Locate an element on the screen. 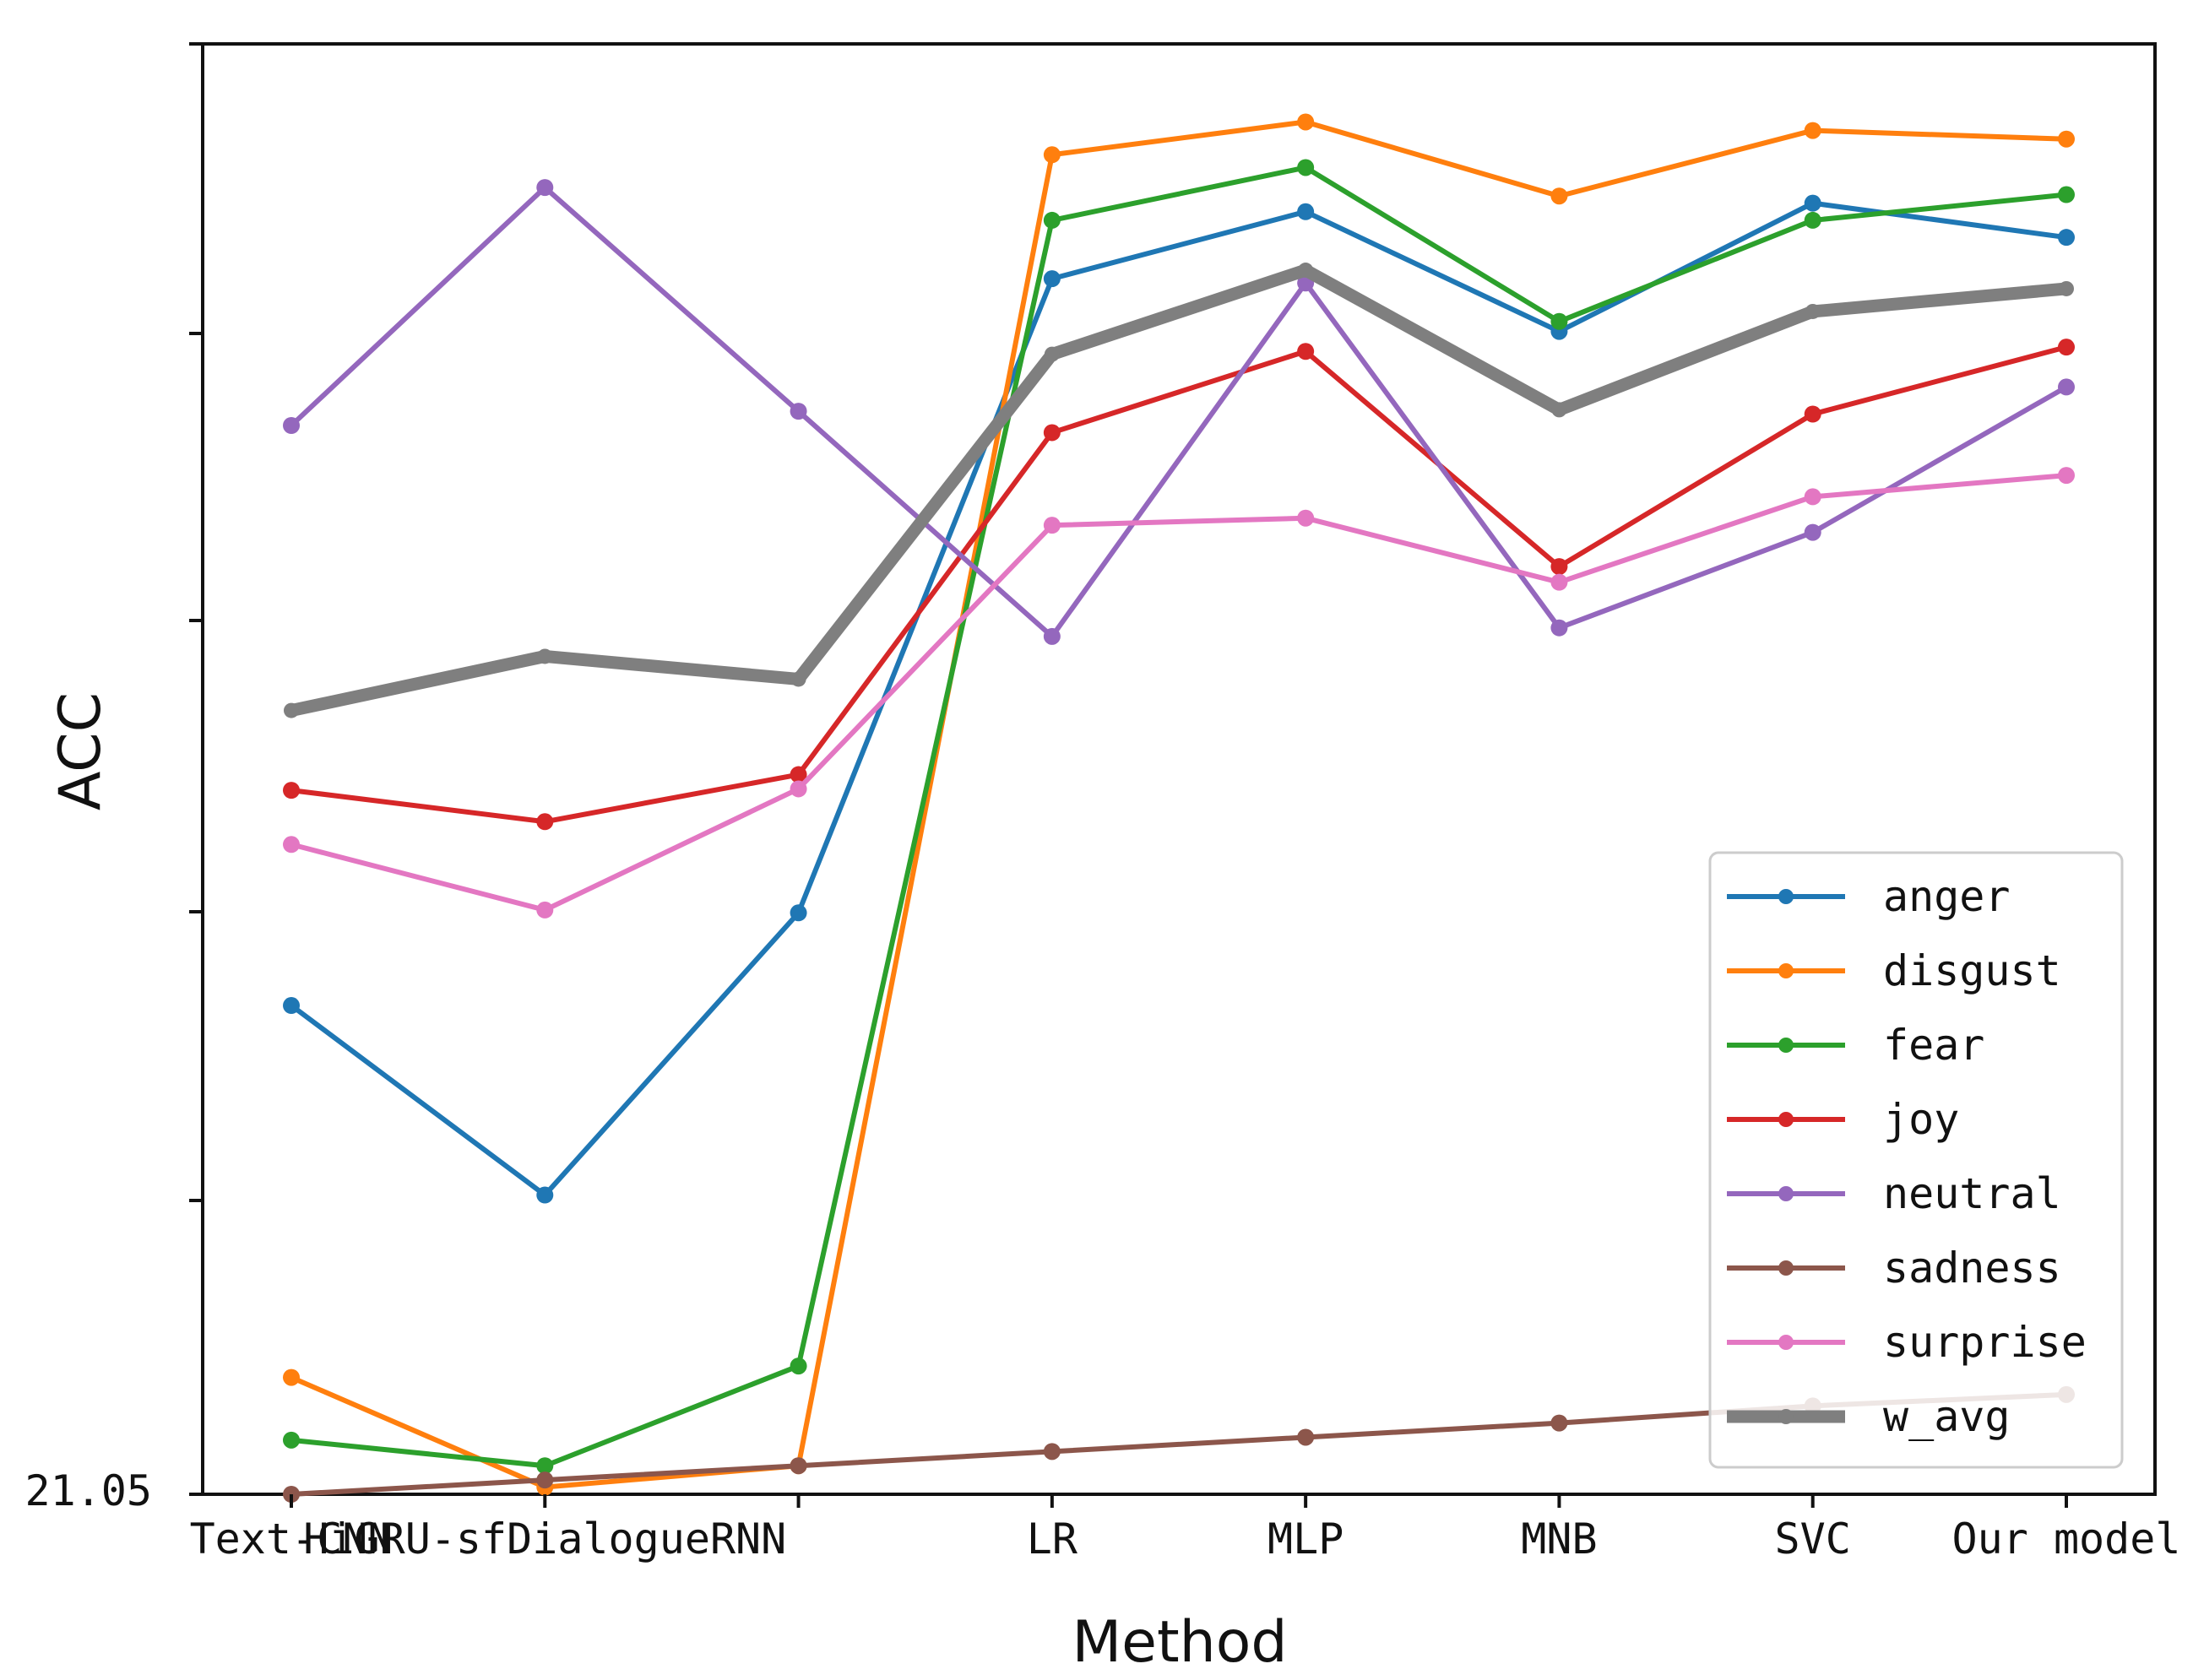  y-axis-title: ACC is located at coordinates (80, 751).